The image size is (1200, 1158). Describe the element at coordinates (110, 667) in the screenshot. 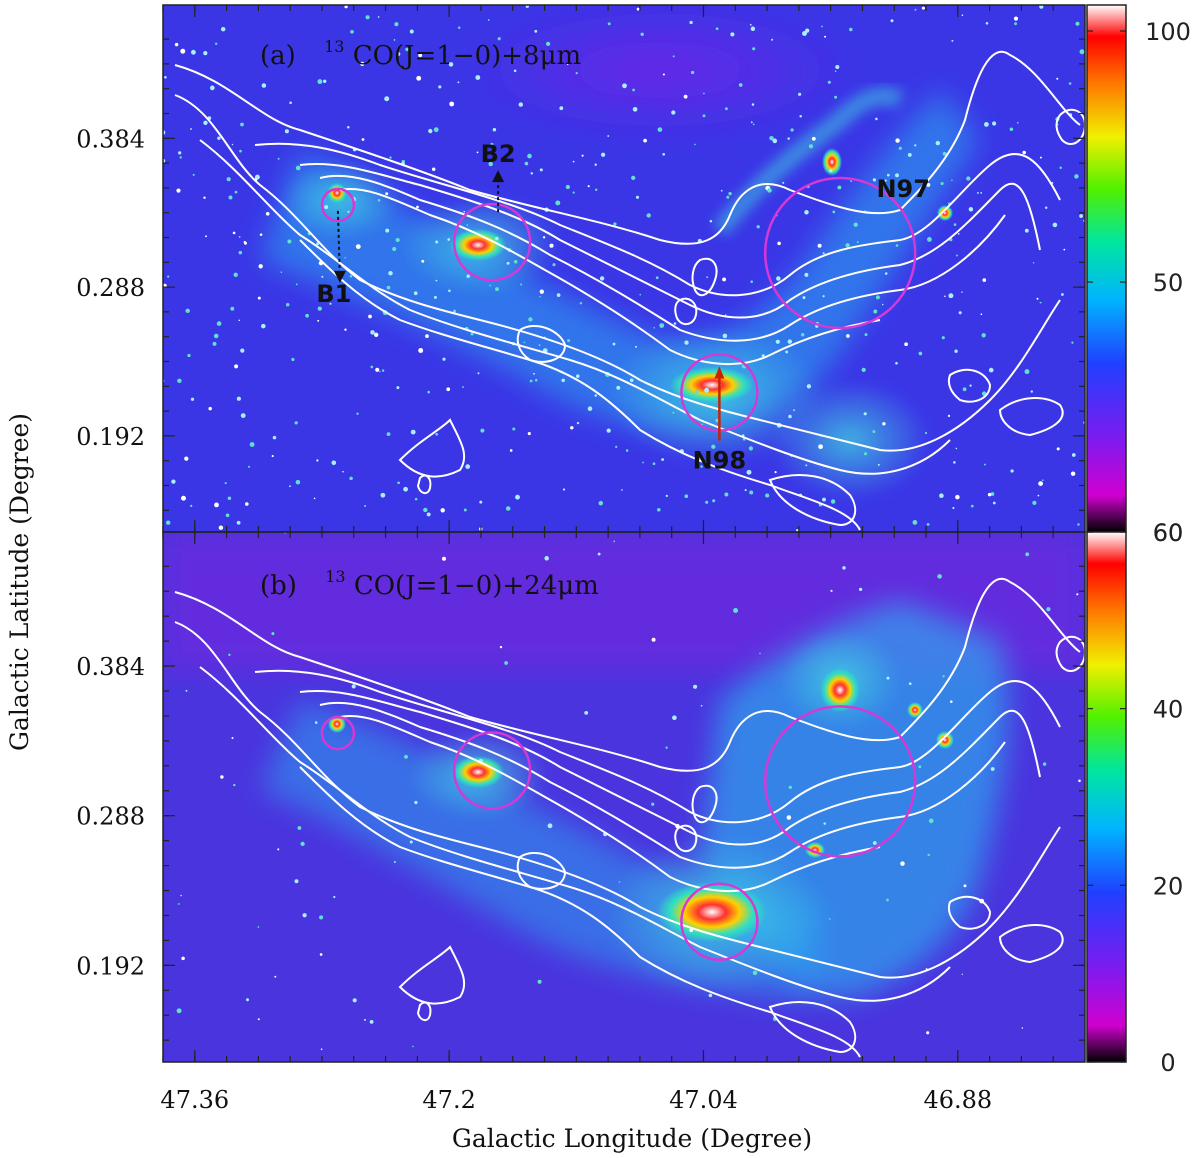

I see `y-tick-label: 0.384` at that location.